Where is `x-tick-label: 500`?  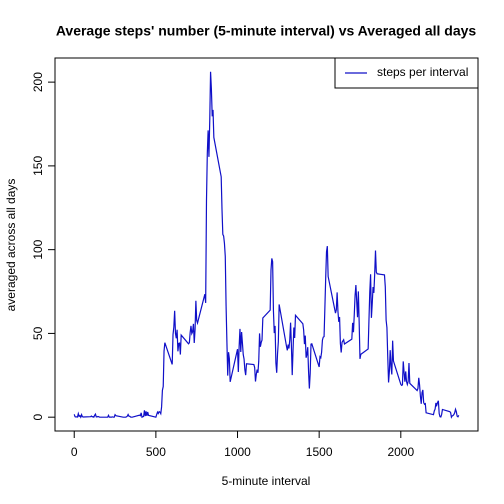 x-tick-label: 500 is located at coordinates (156, 452).